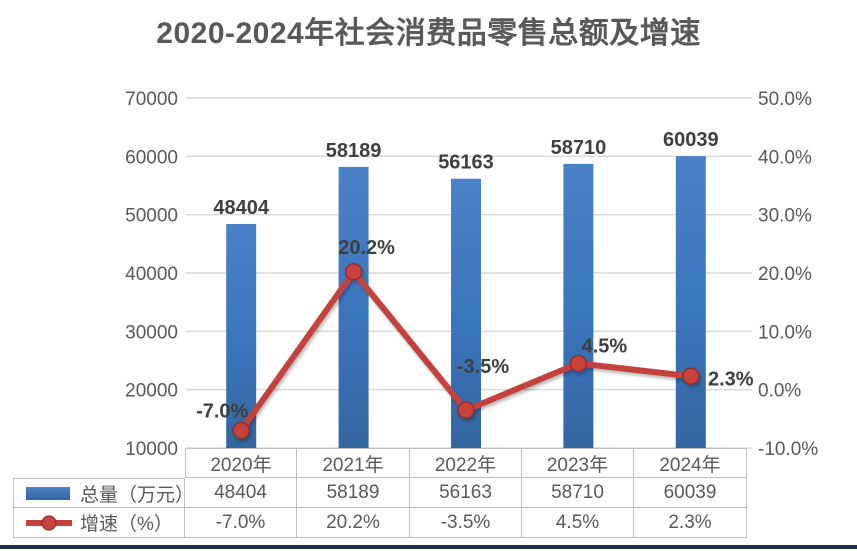 The width and height of the screenshot is (857, 551). I want to click on legend-item-growth: 增速（%）, so click(99, 523).